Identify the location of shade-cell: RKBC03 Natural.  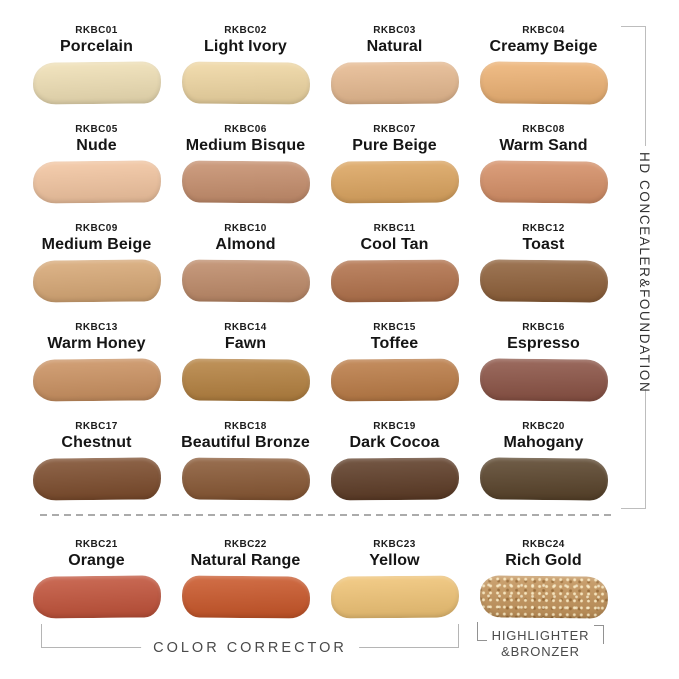
(394, 61).